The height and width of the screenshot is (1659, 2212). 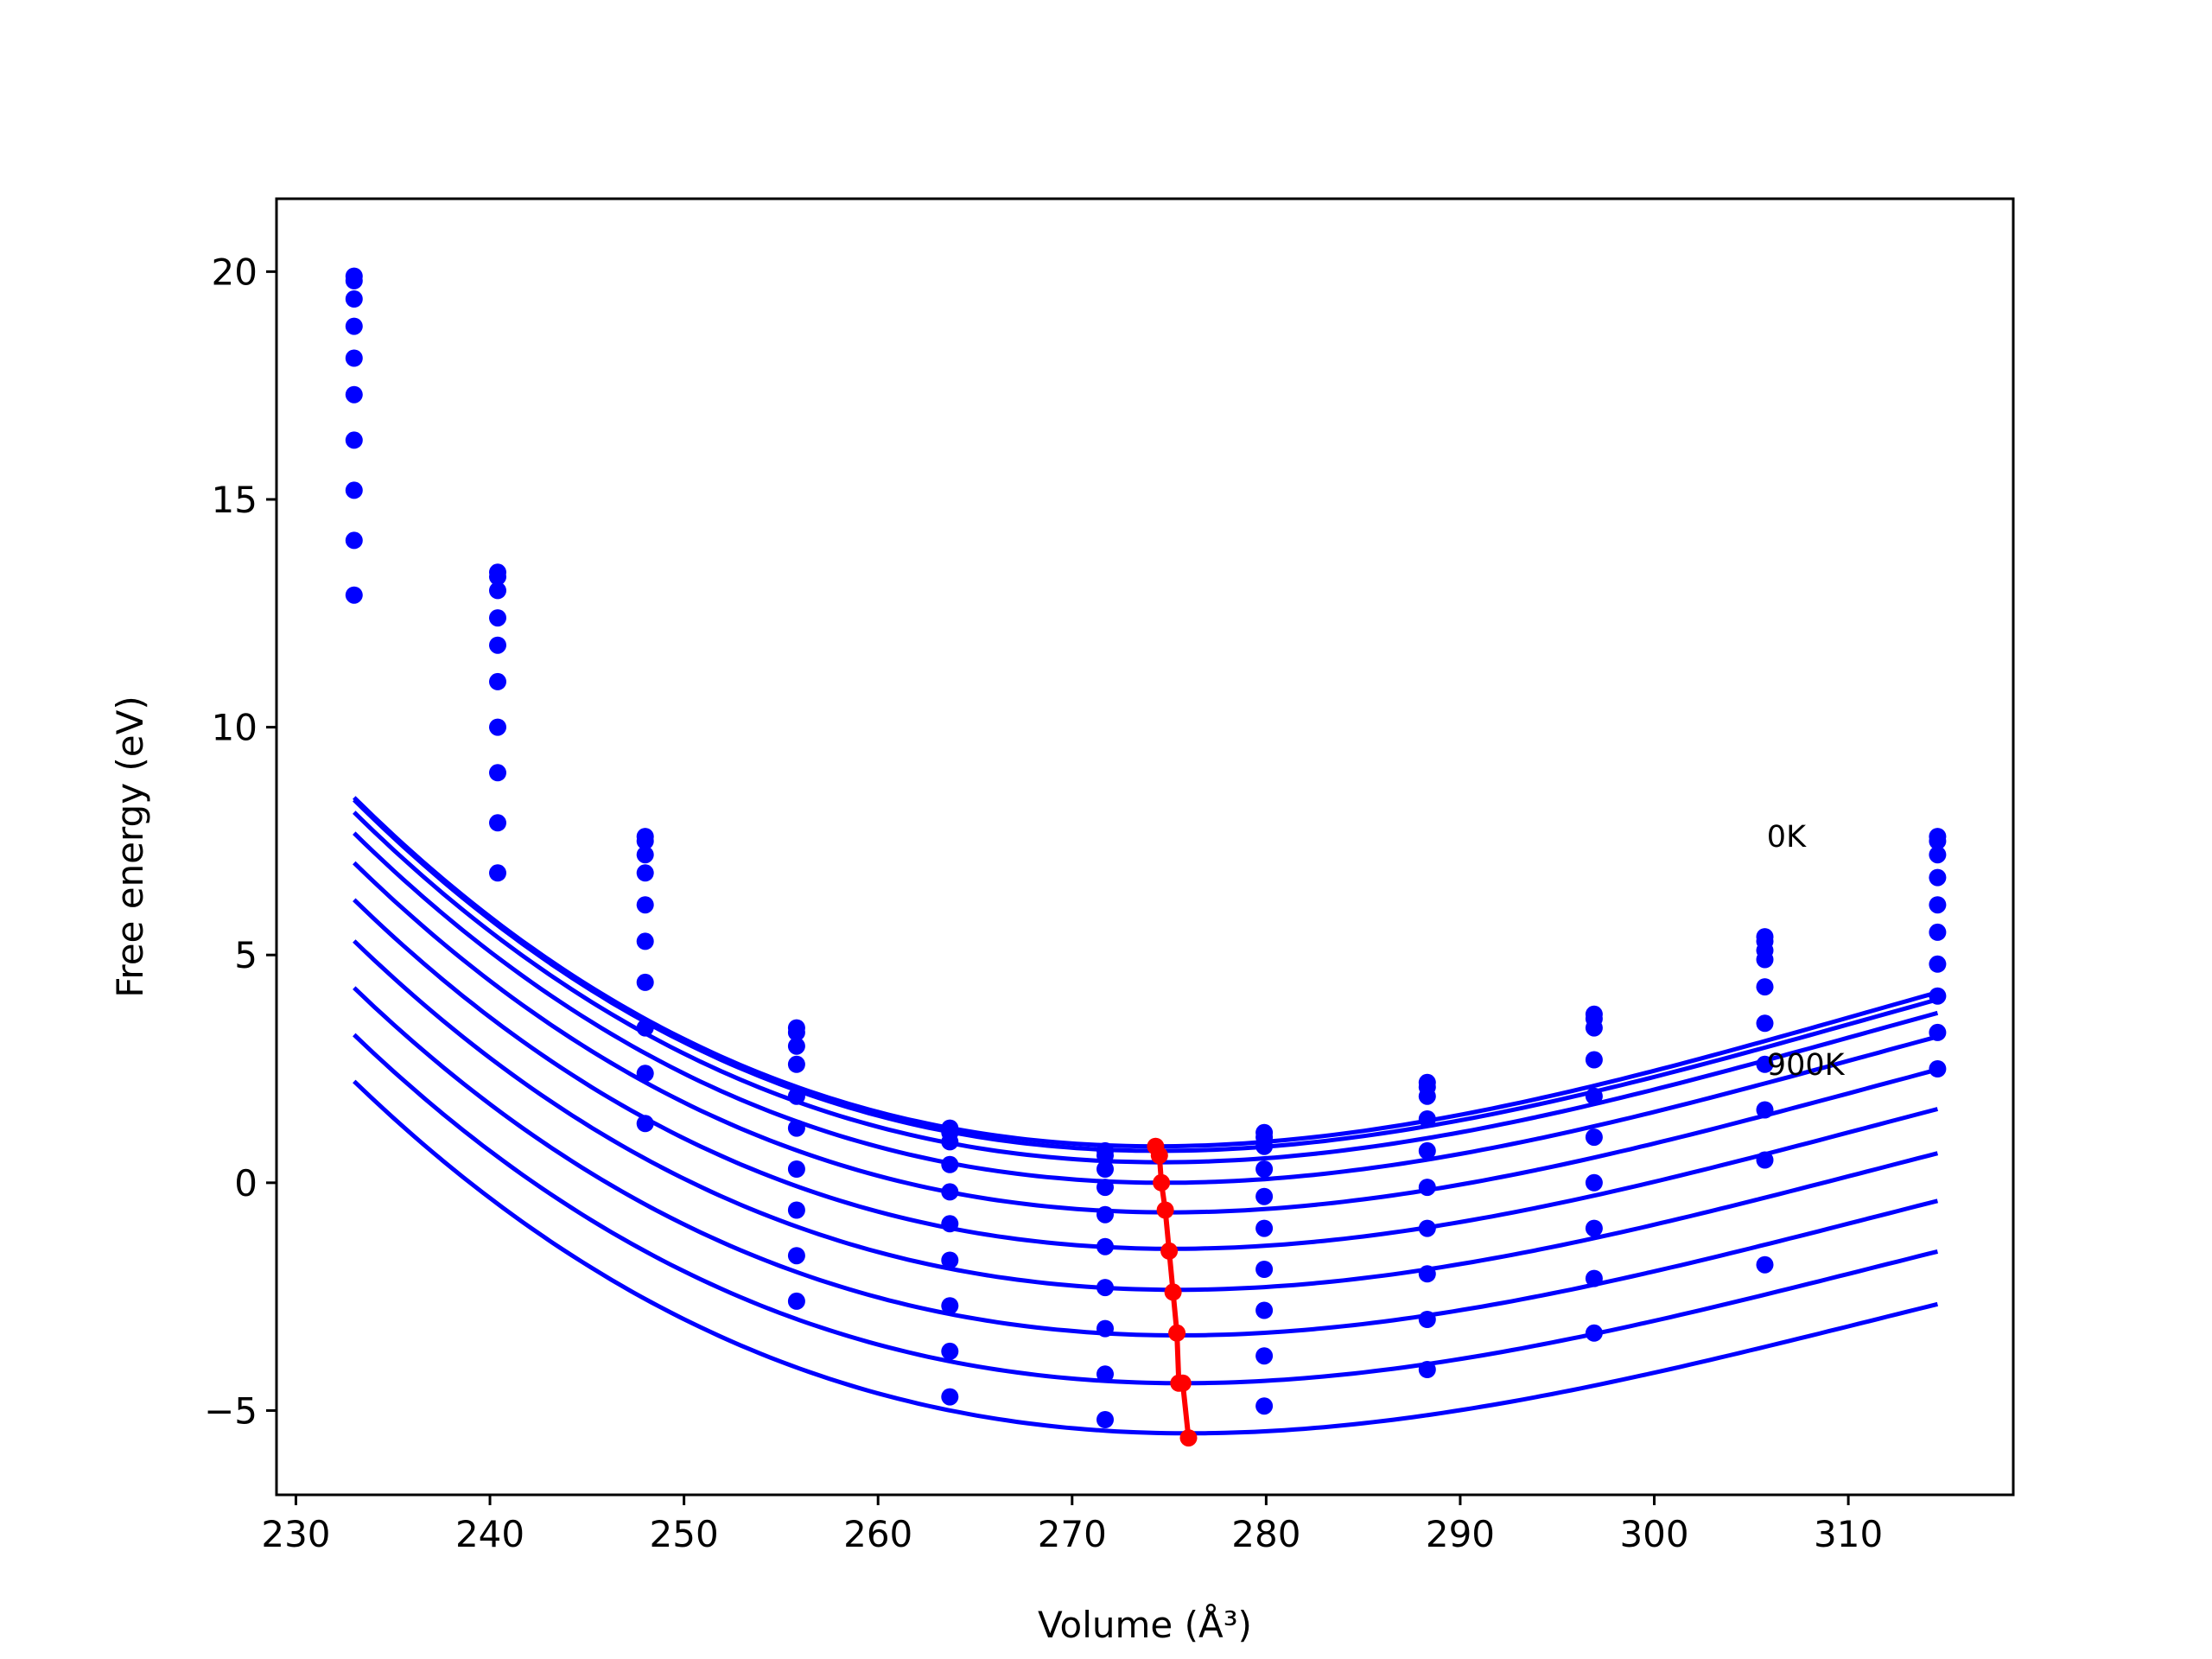 What do you see at coordinates (1072, 1525) in the screenshot?
I see `x-axis-ticks: 230 240 250 260 270 280 290 300 310` at bounding box center [1072, 1525].